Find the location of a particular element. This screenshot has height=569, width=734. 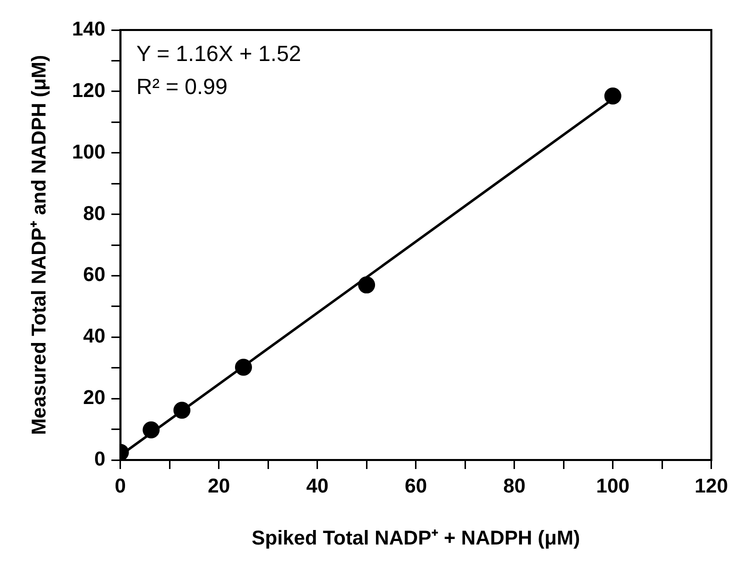

annotation: R² = 0.99 is located at coordinates (182, 87).